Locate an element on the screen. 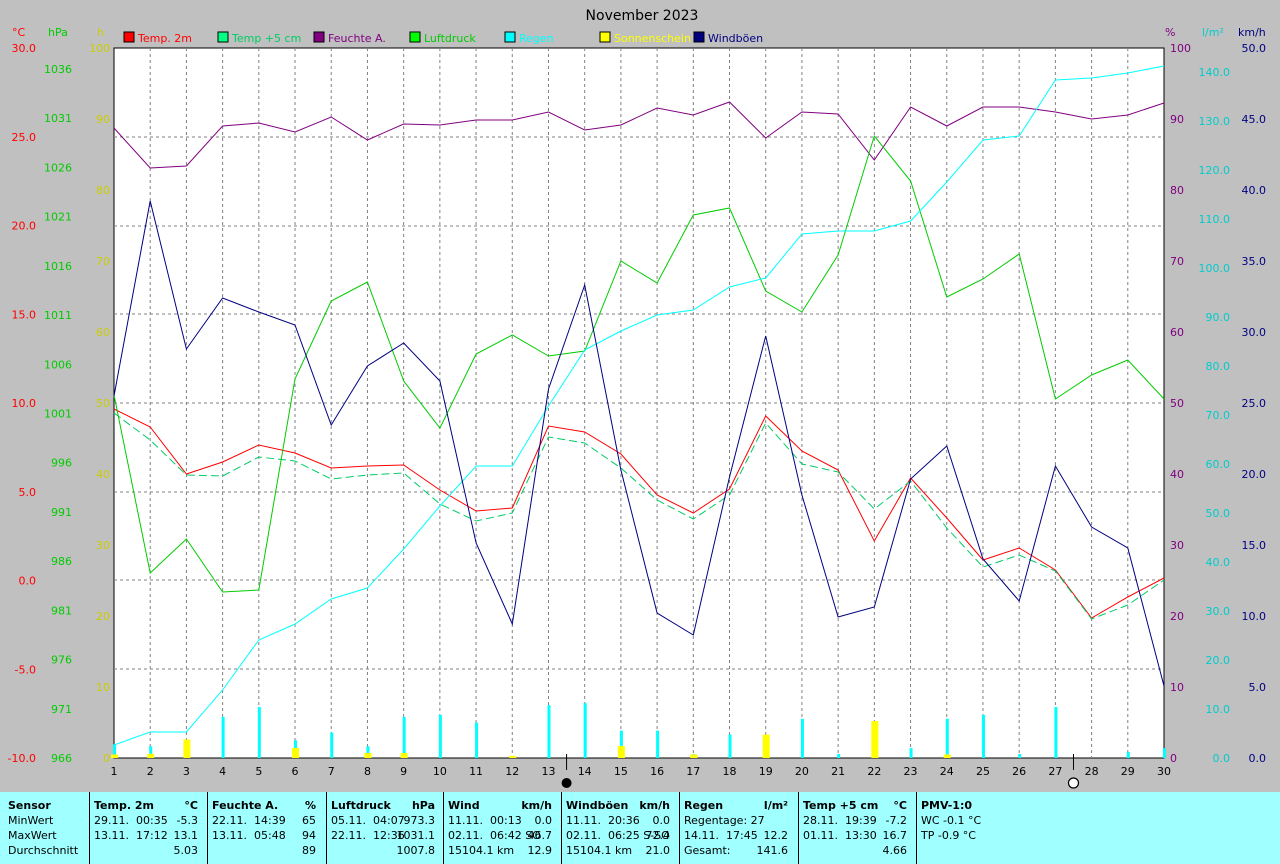 The height and width of the screenshot is (864, 1280). wind-tick-label: 15.0 is located at coordinates (1254, 545).